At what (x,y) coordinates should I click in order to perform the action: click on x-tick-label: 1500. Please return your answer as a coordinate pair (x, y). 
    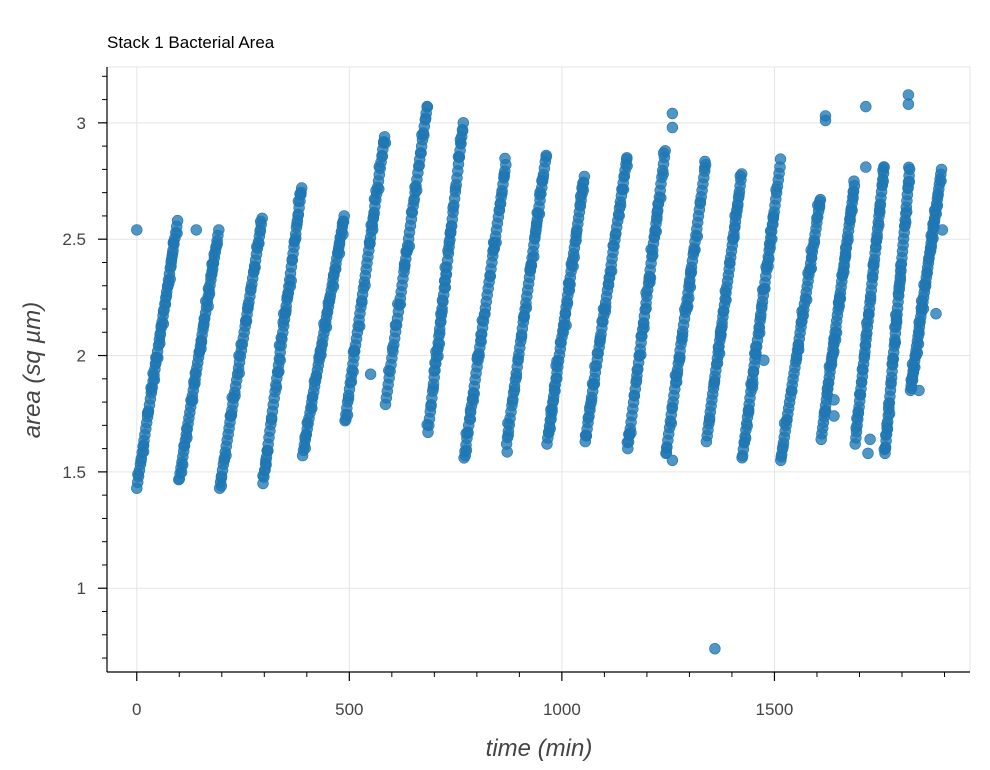
    Looking at the image, I should click on (775, 709).